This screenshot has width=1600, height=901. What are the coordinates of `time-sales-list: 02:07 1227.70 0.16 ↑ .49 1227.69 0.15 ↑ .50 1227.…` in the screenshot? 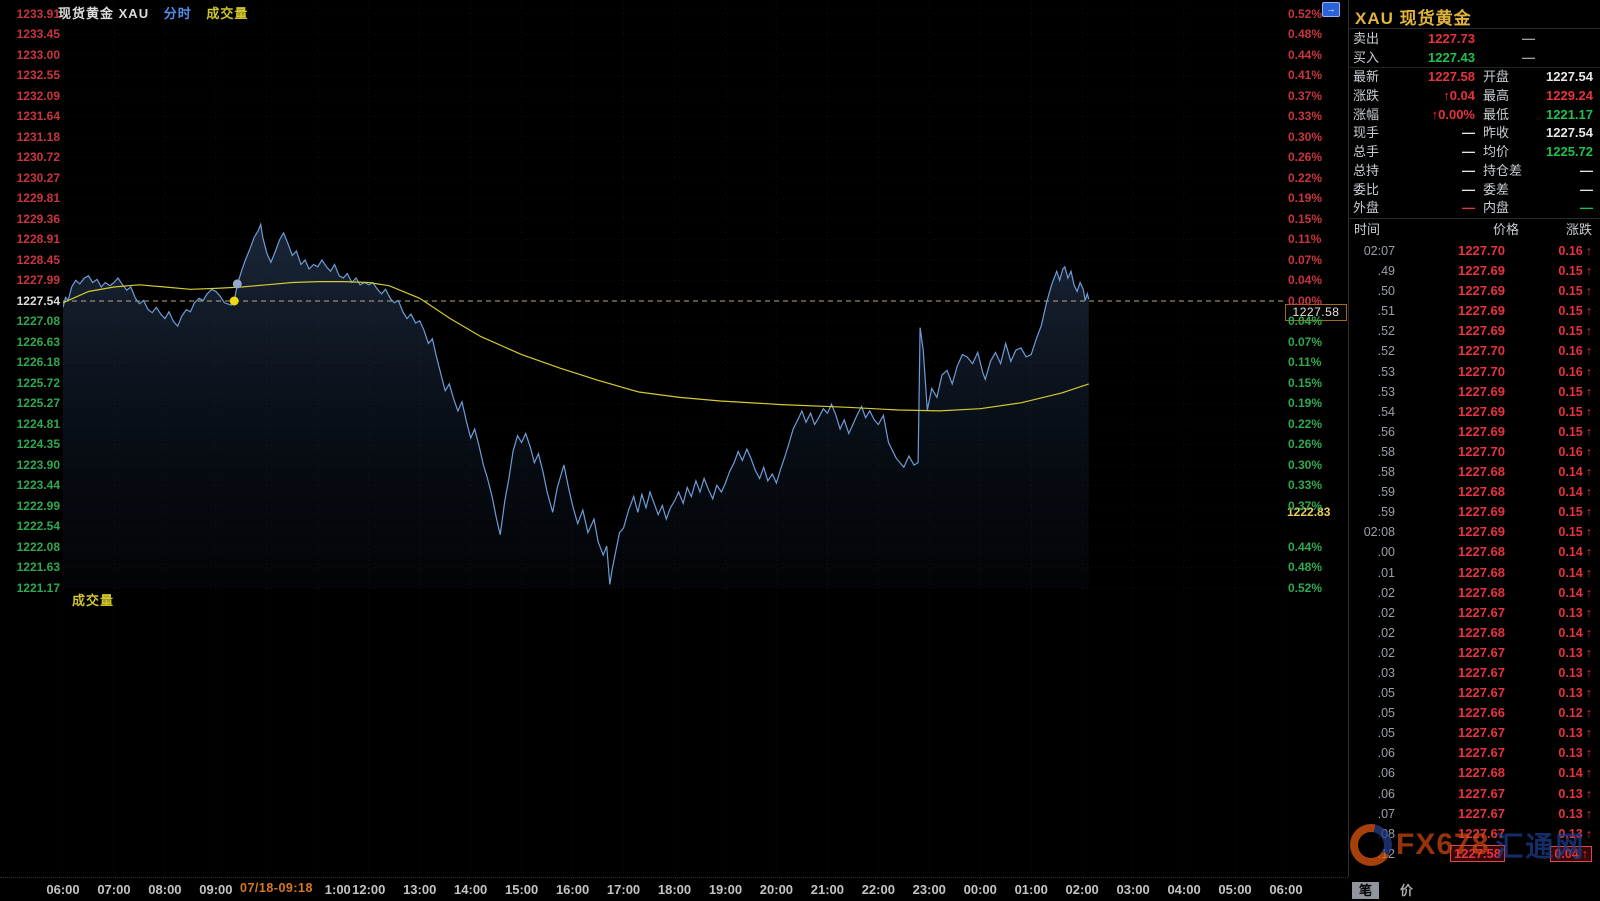 It's located at (1474, 552).